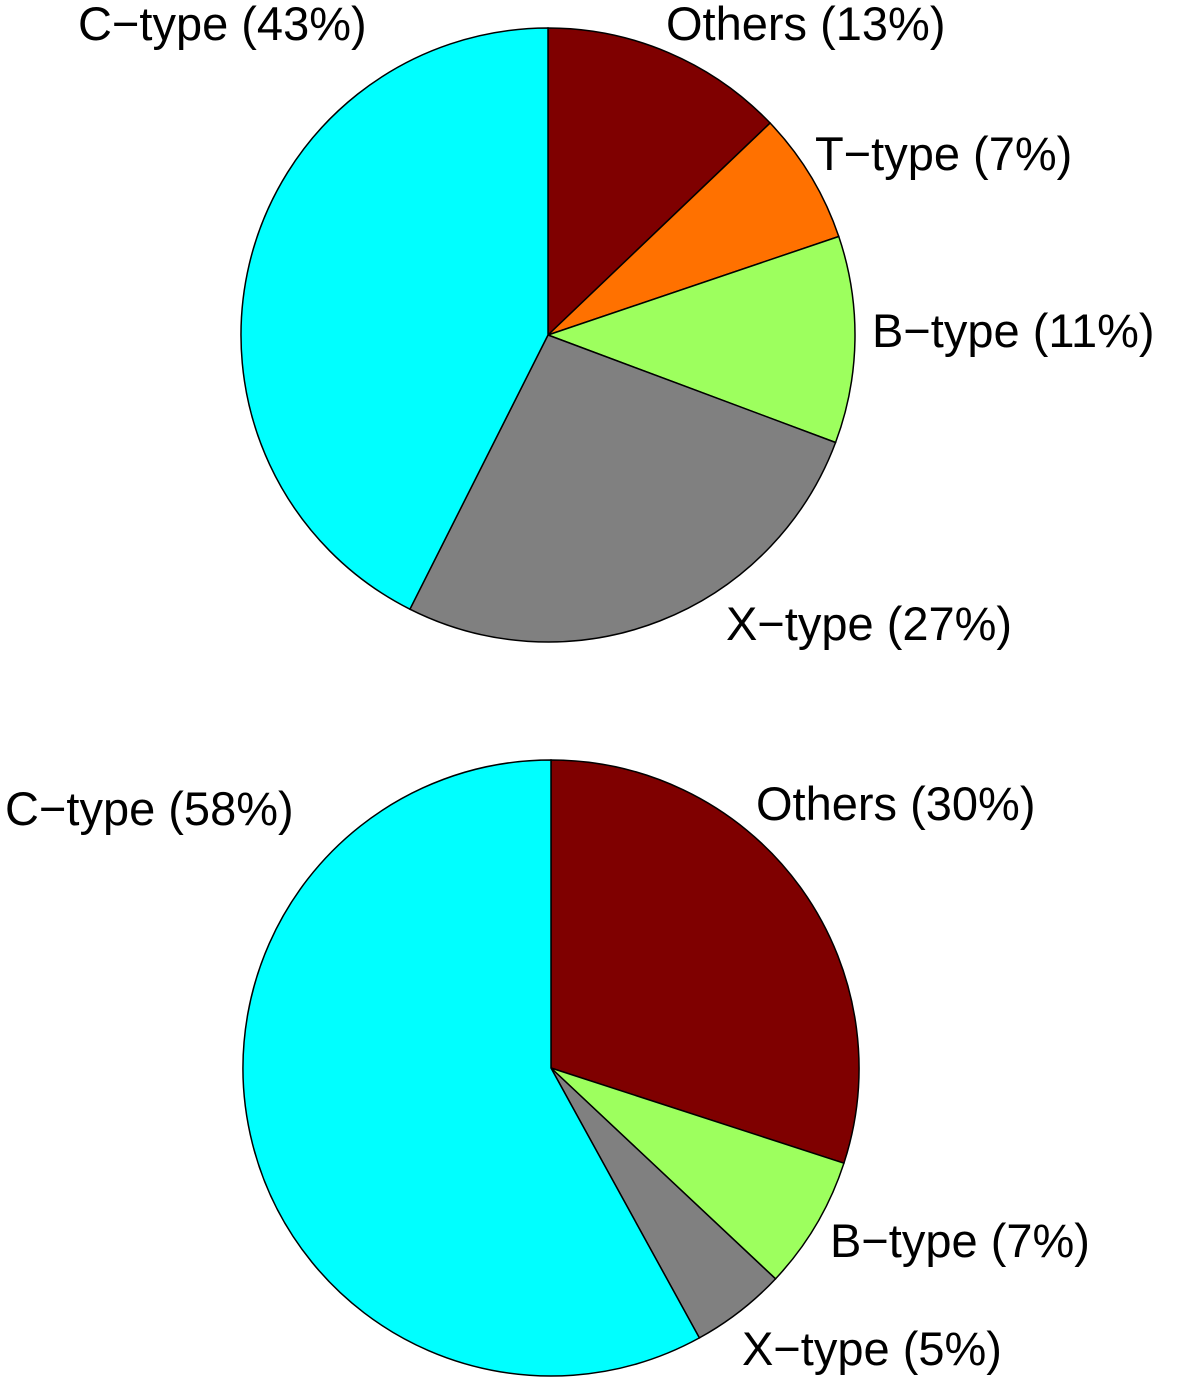 This screenshot has height=1377, width=1200. Describe the element at coordinates (869, 623) in the screenshot. I see `pie-0-label-x-type: X−type (27%)` at that location.